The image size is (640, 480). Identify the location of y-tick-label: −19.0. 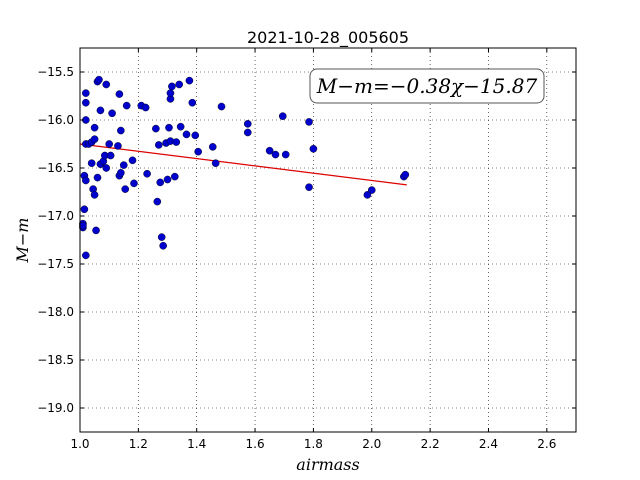
(55, 408).